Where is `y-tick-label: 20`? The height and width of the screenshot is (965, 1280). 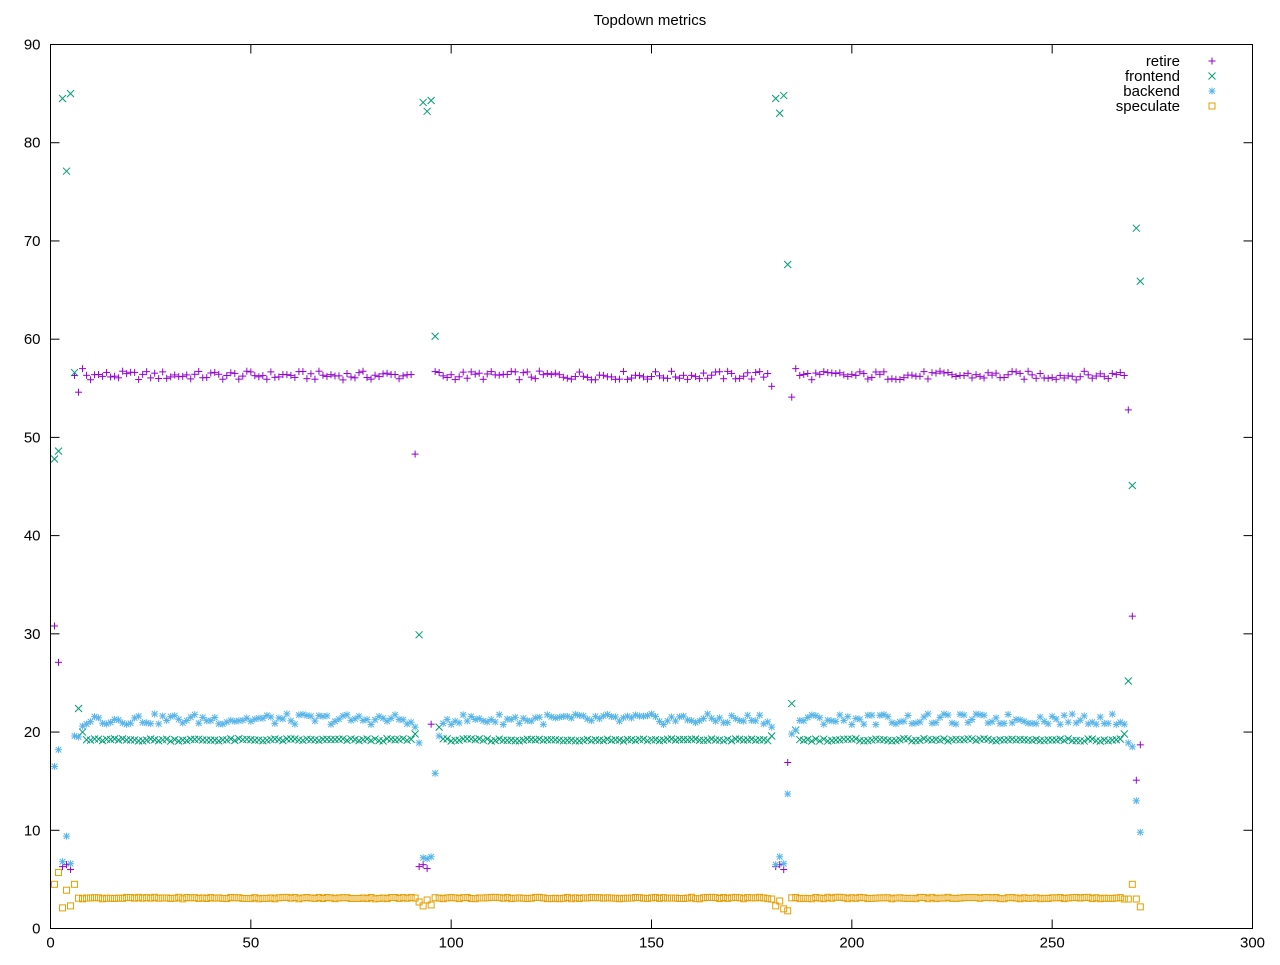 y-tick-label: 20 is located at coordinates (32, 732).